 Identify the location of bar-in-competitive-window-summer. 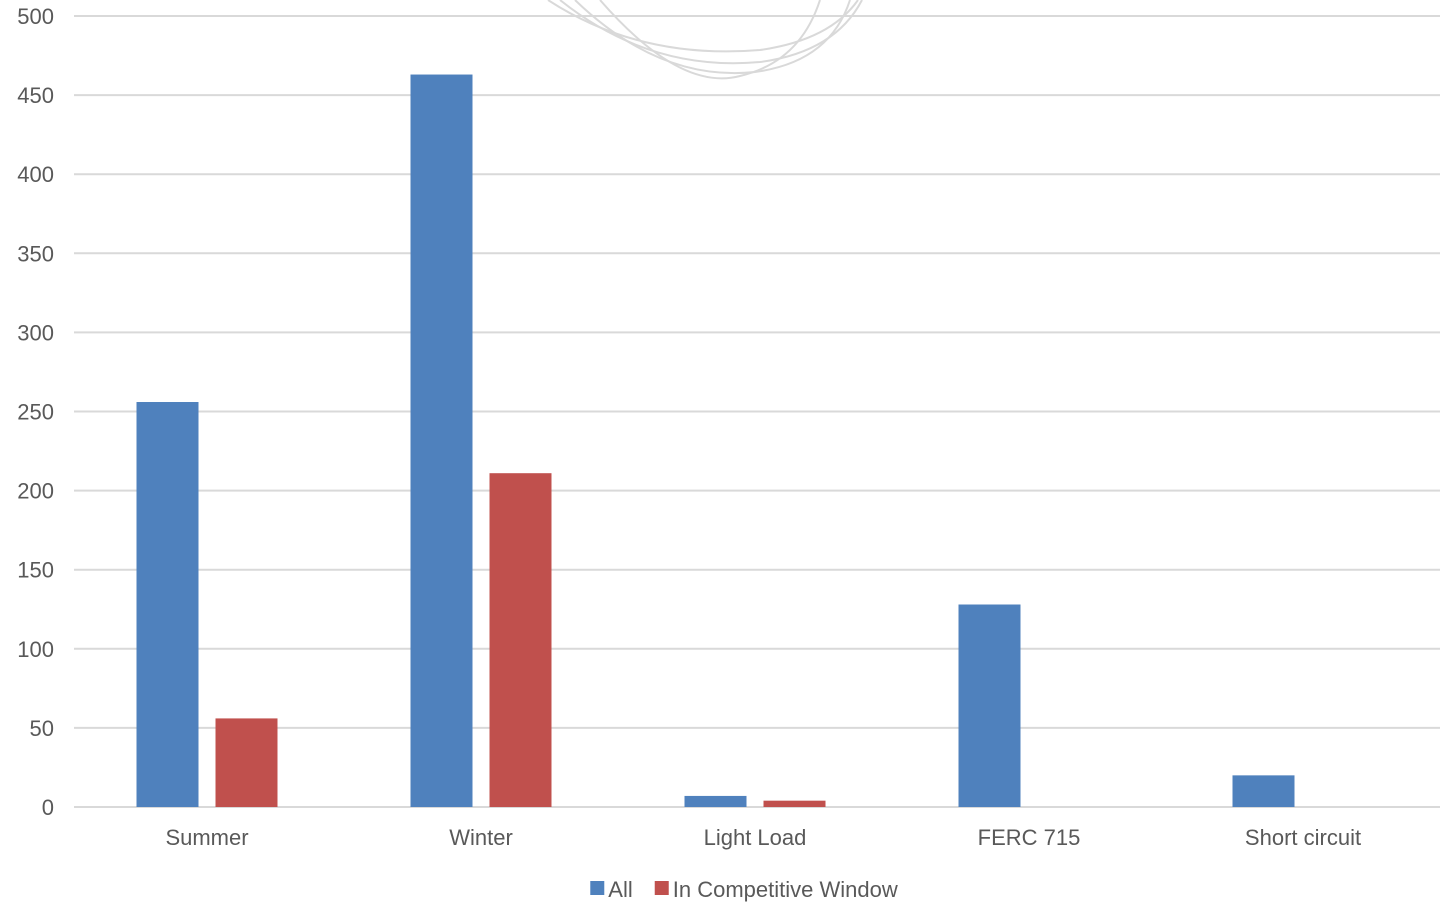
(246, 762).